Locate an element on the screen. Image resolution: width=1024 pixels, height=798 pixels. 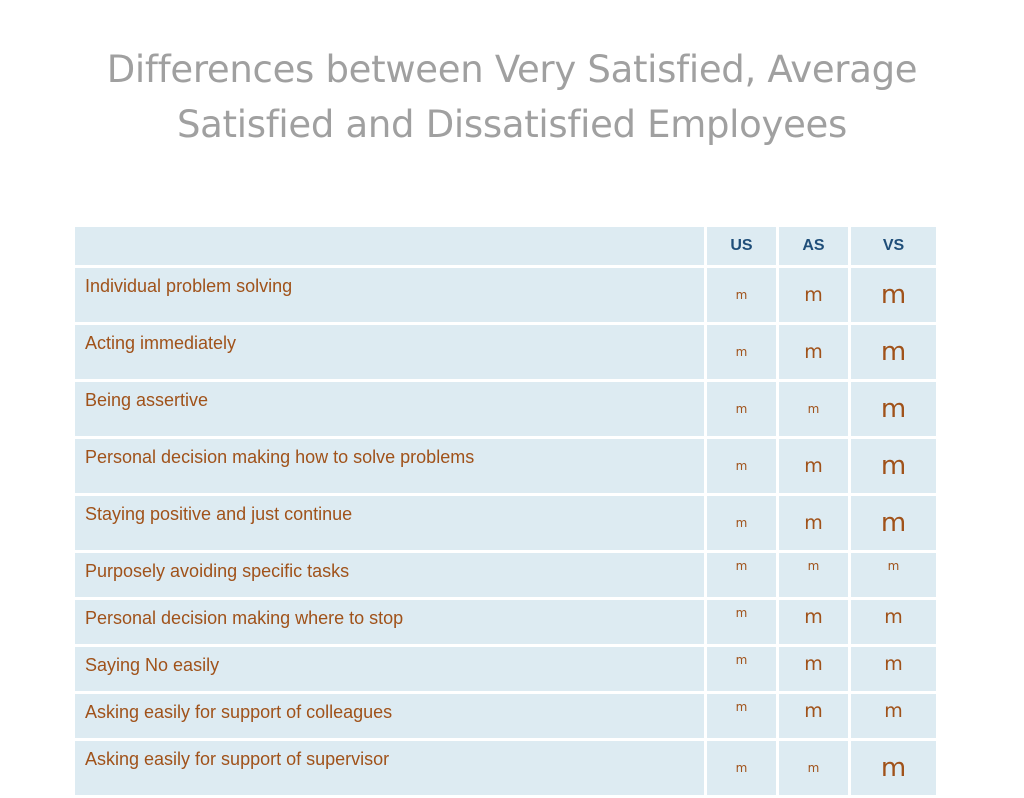
table-row: Individual problem solving m m m is located at coordinates (505, 295).